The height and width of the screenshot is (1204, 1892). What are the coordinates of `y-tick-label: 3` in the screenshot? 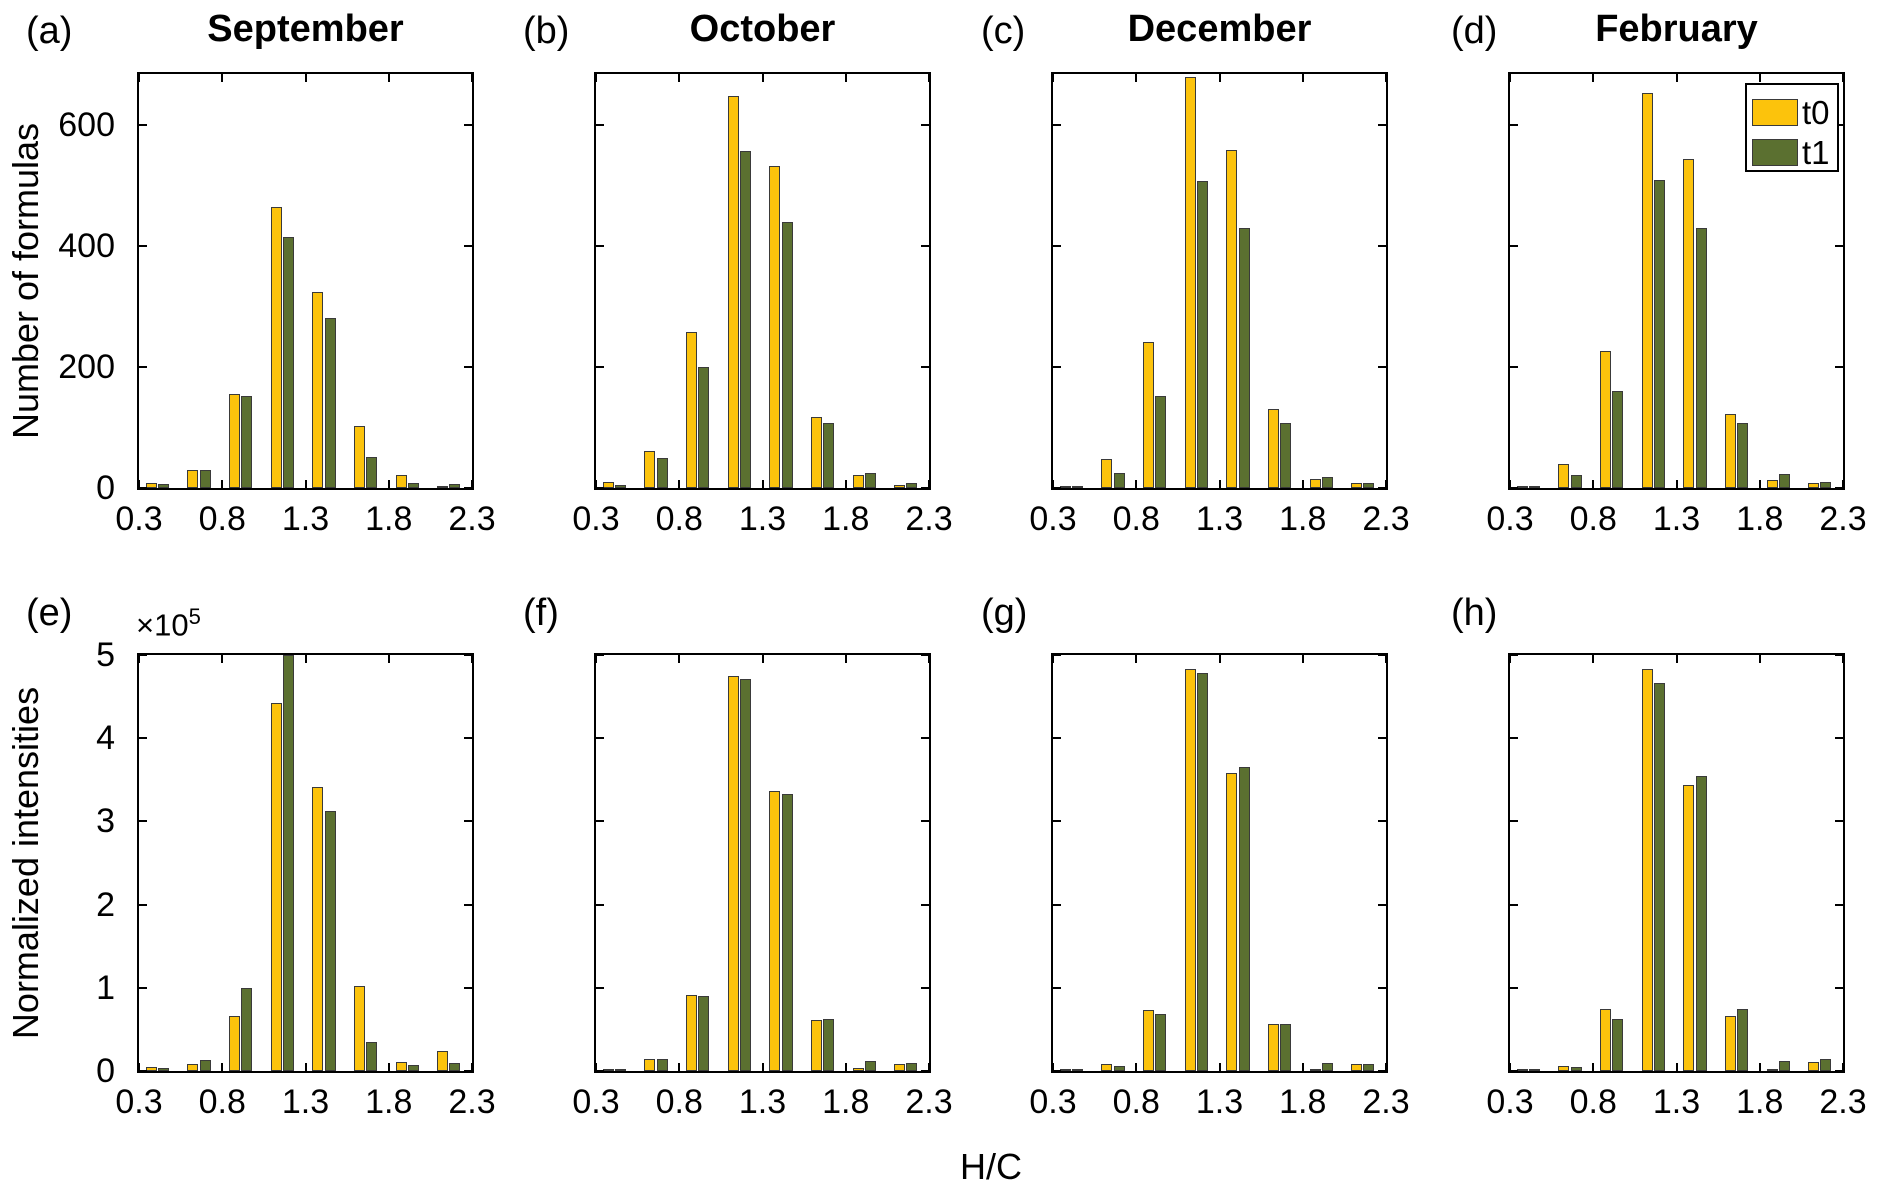 It's located at (105, 821).